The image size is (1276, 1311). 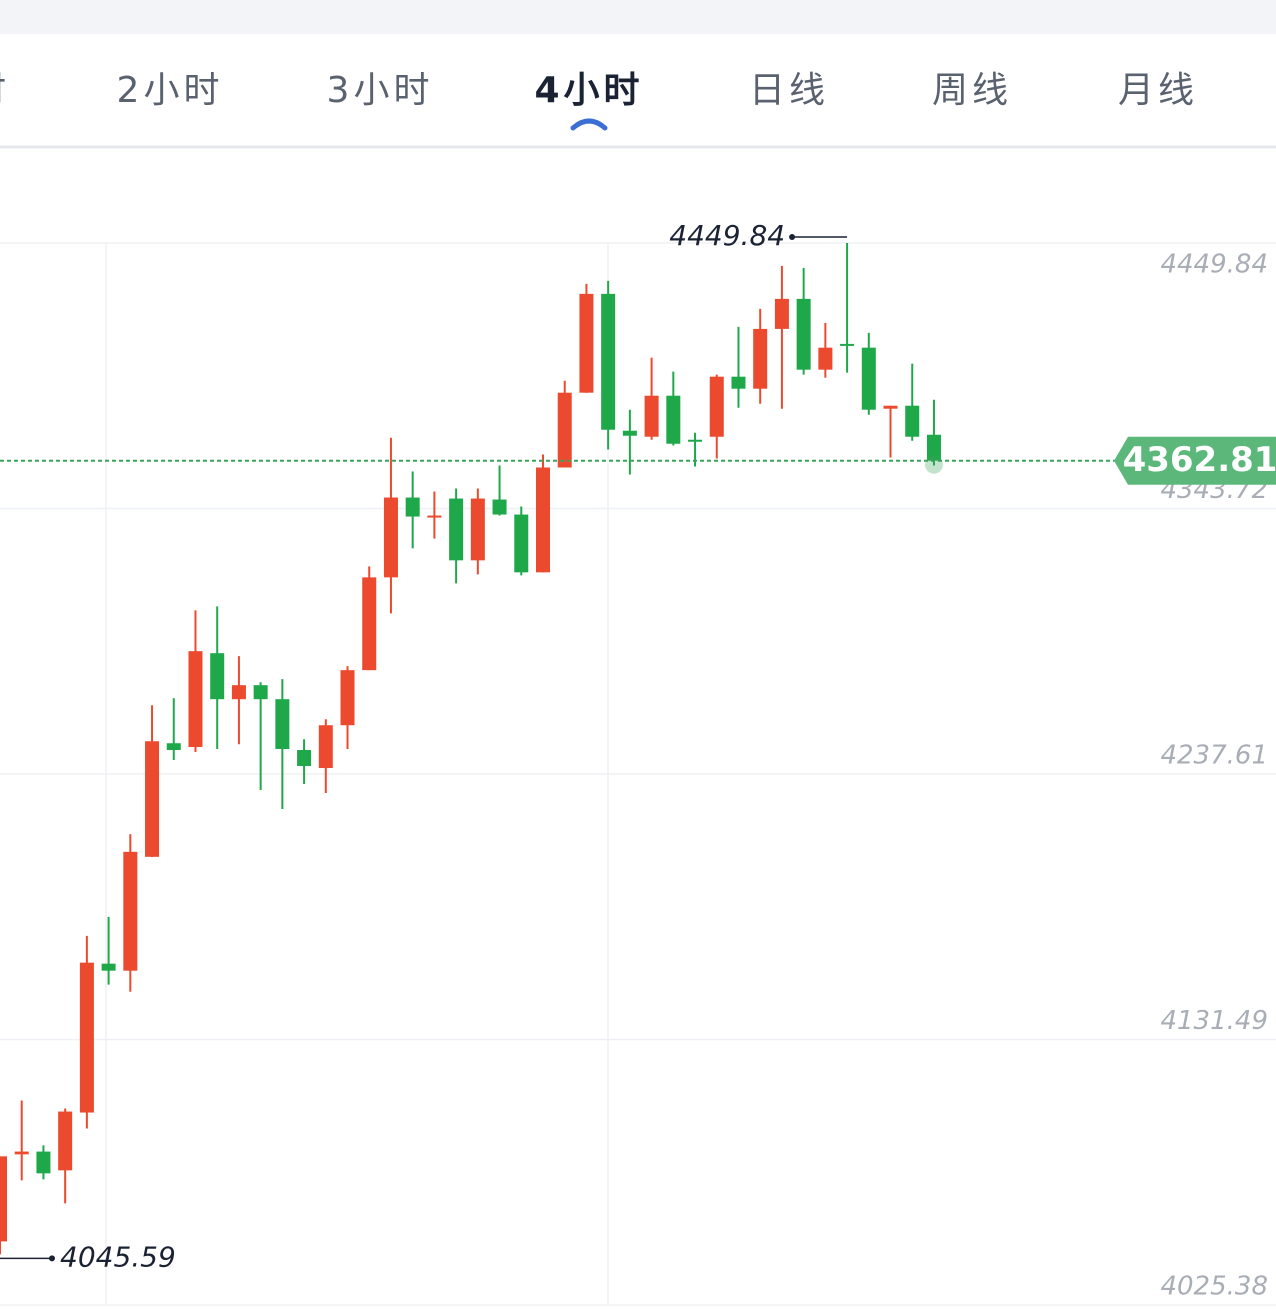 I want to click on y-tick-label: 4237.61, so click(x=1214, y=755).